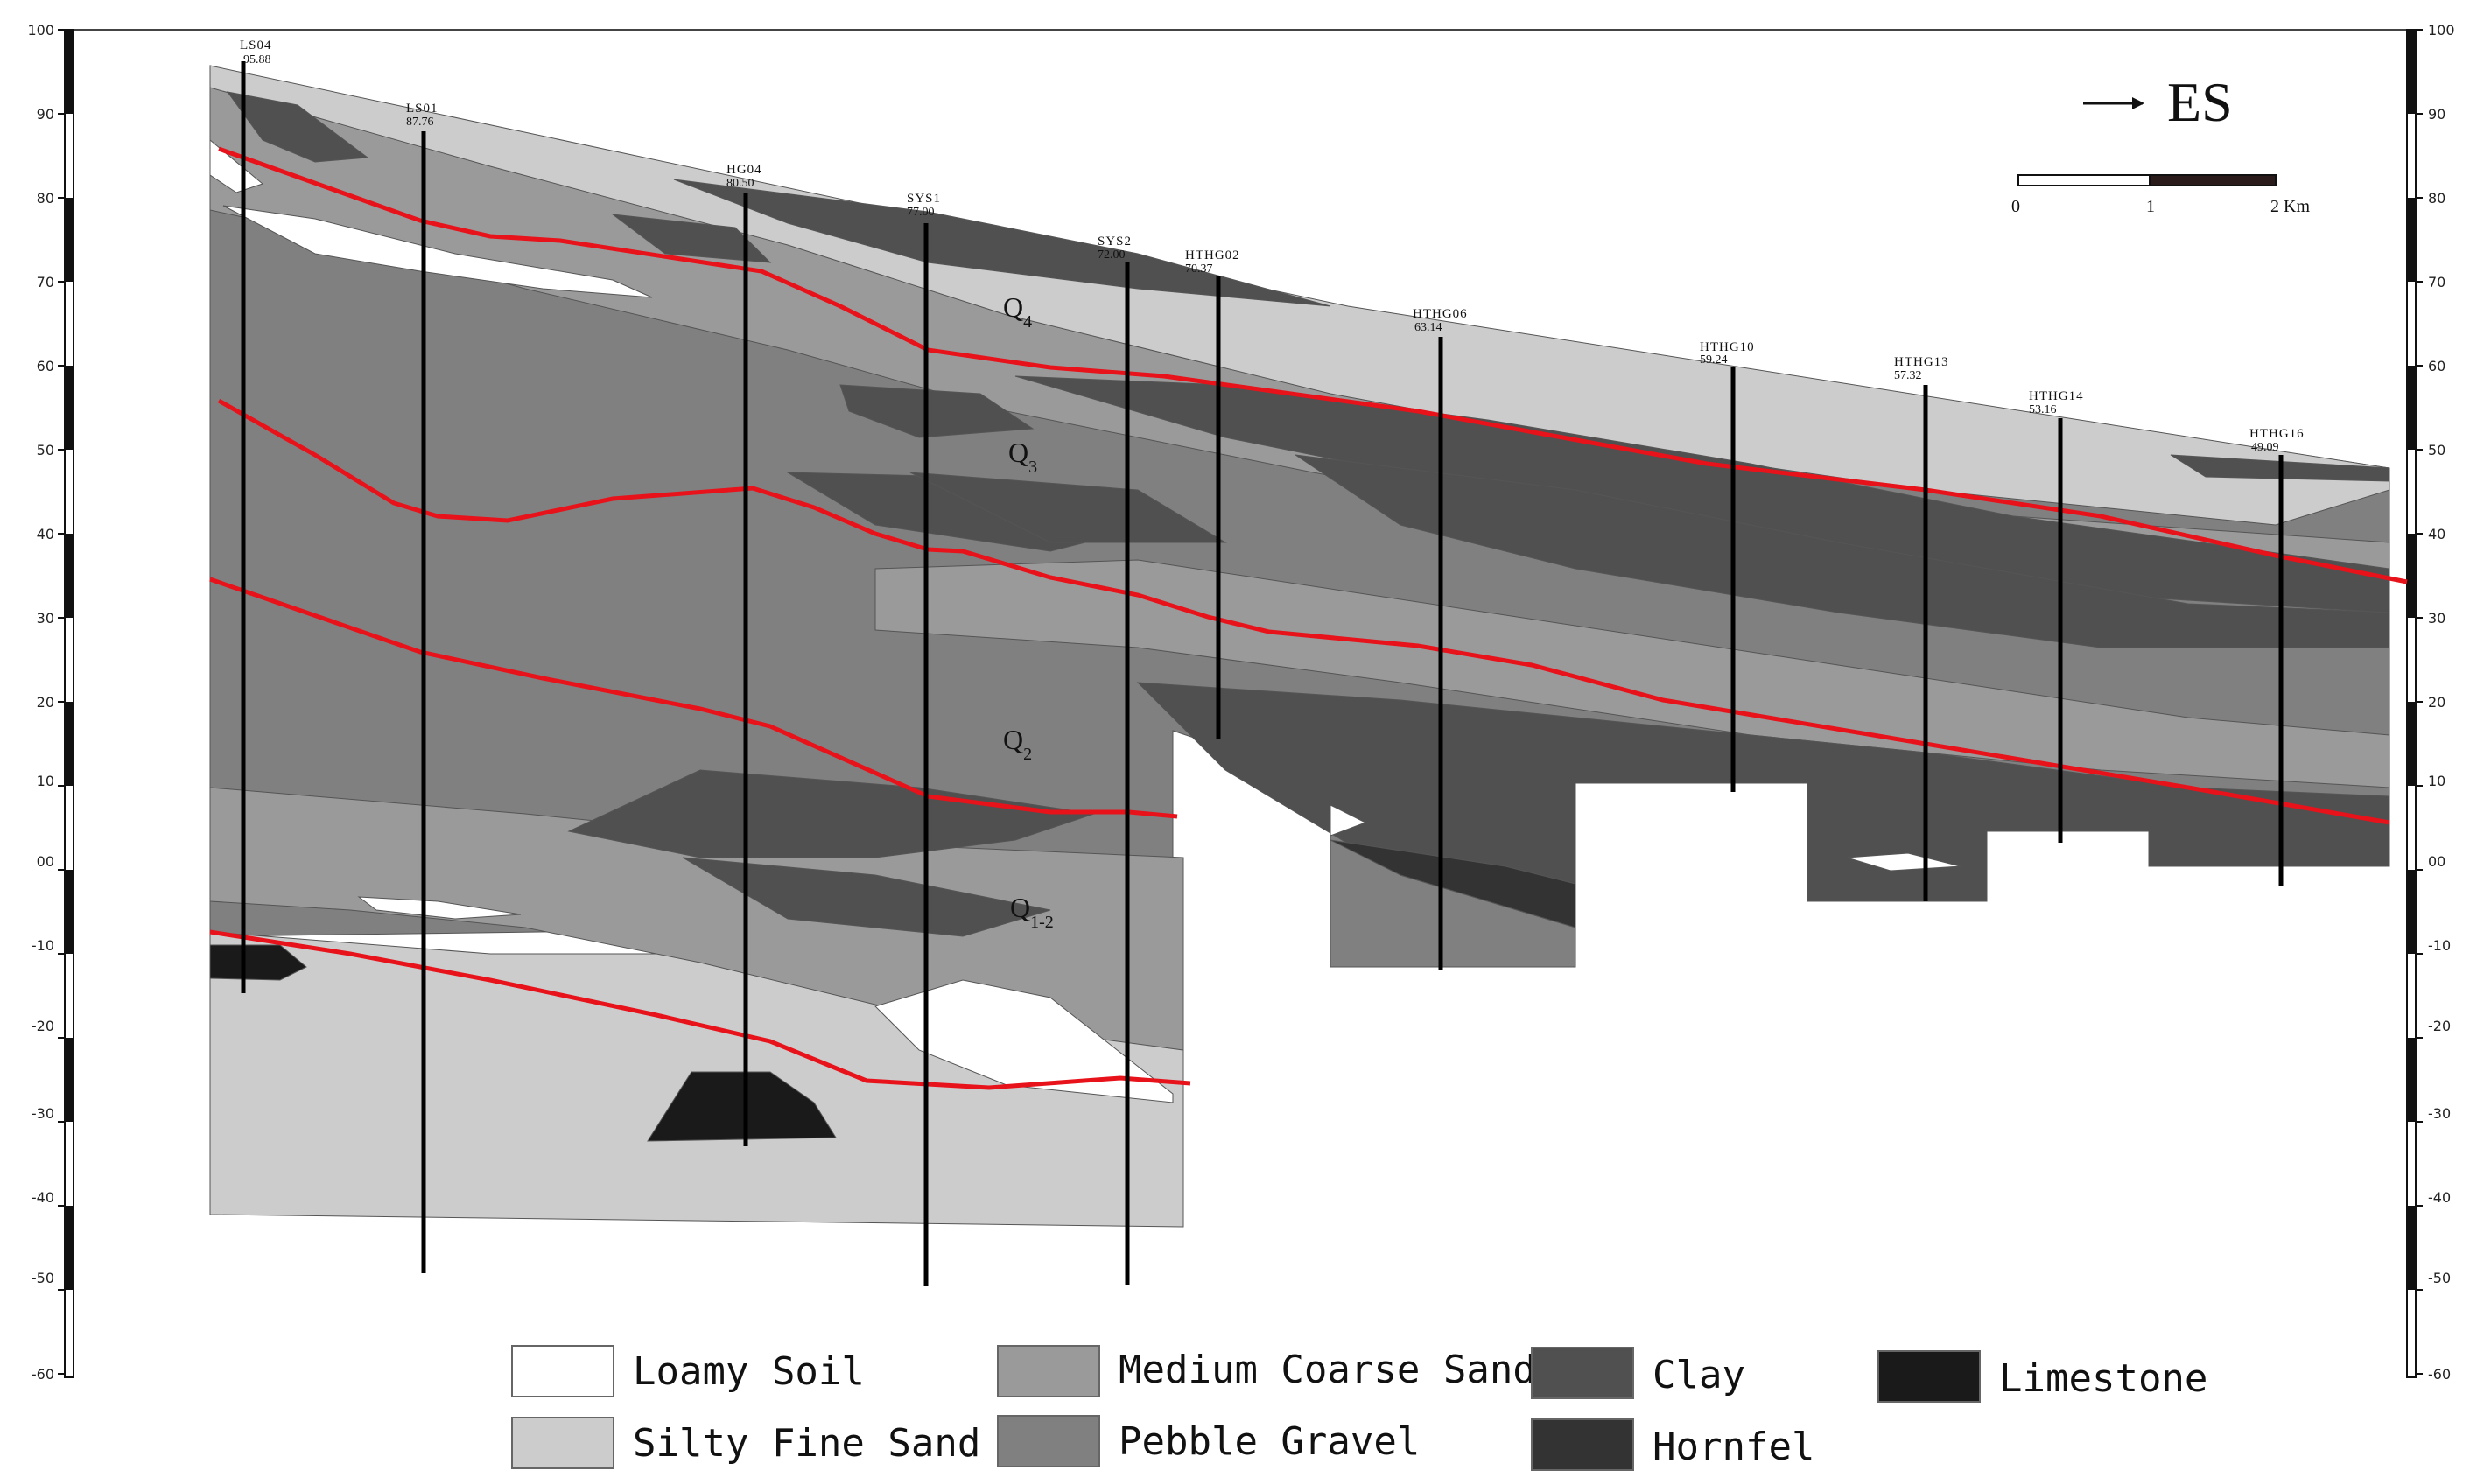 This screenshot has height=1484, width=2477. Describe the element at coordinates (45, 702) in the screenshot. I see `left-tick-label: 20` at that location.